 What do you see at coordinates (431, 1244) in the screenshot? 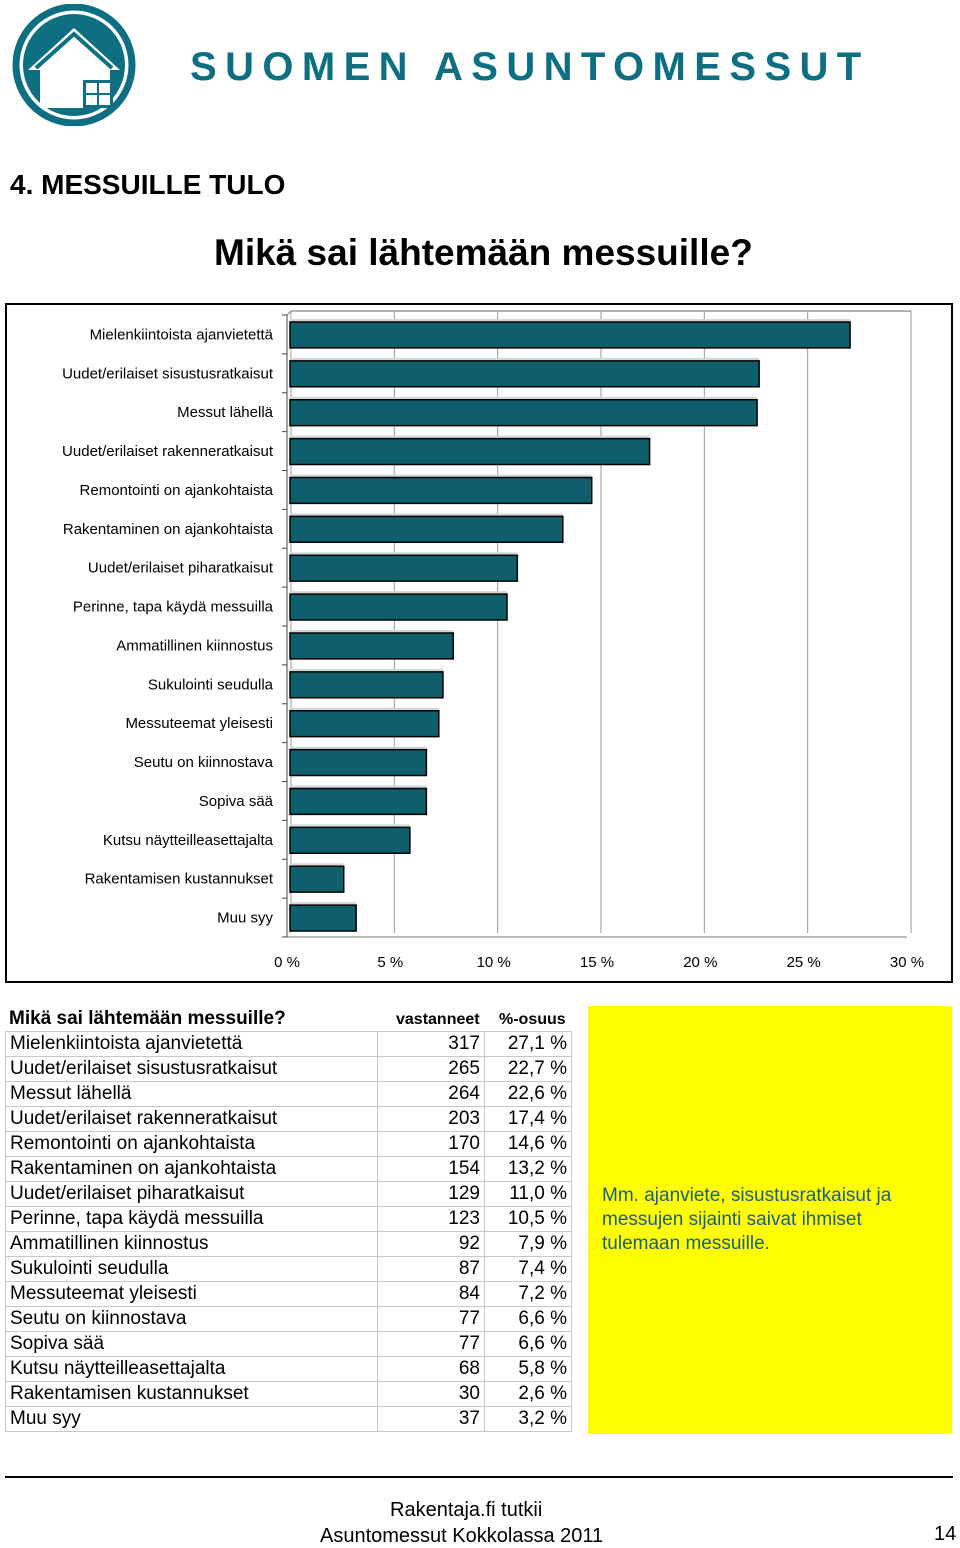
I see `row-count: 92` at bounding box center [431, 1244].